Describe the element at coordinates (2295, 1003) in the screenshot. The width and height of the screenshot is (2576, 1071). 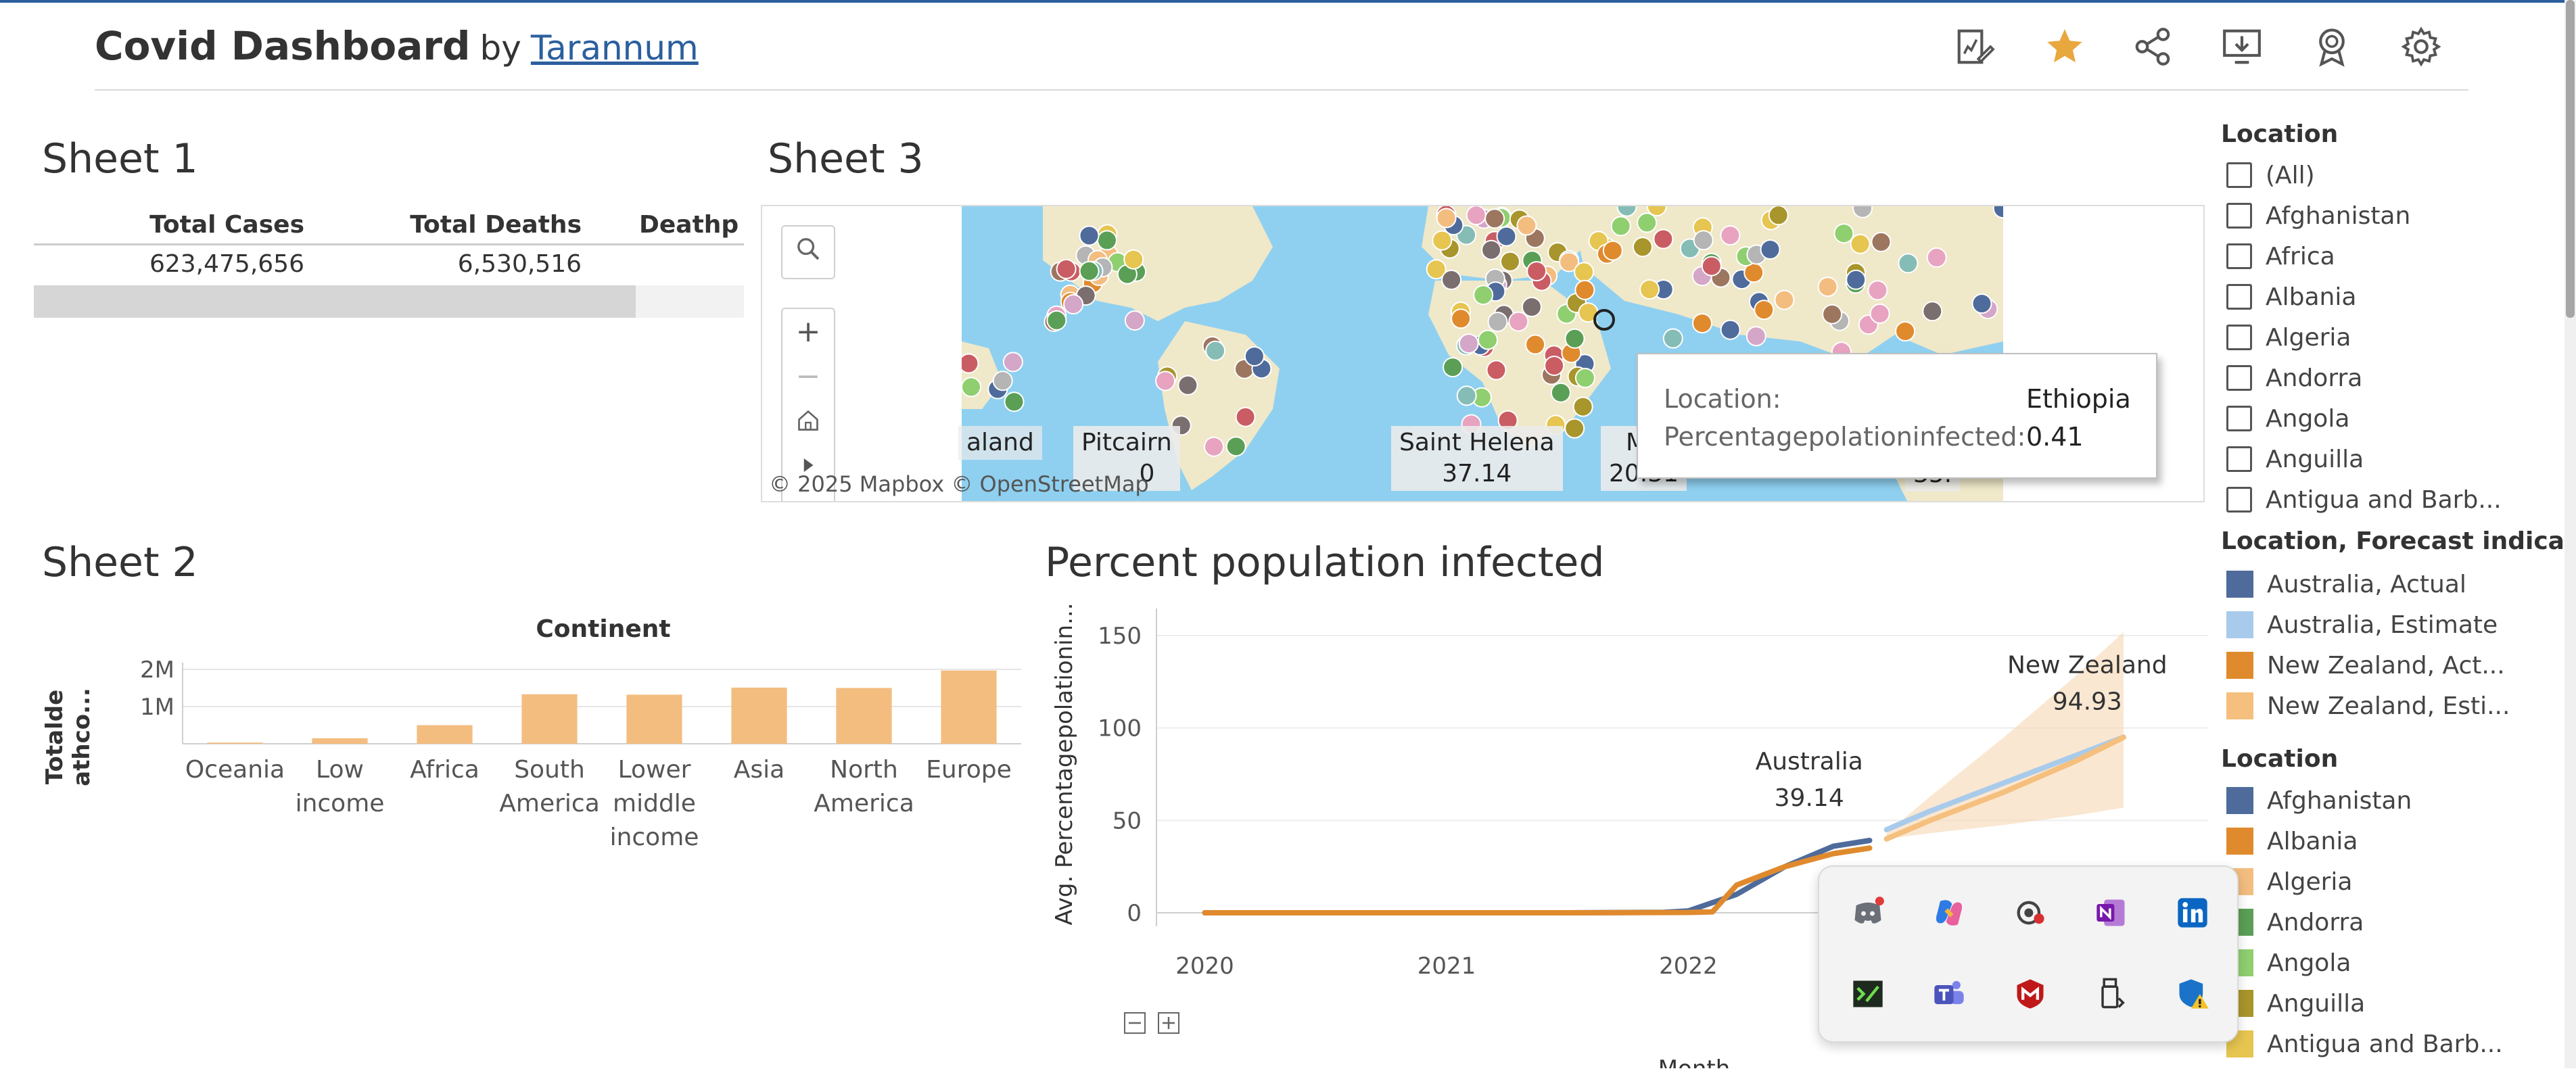
I see `location-legend-item-anguilla: Anguilla` at that location.